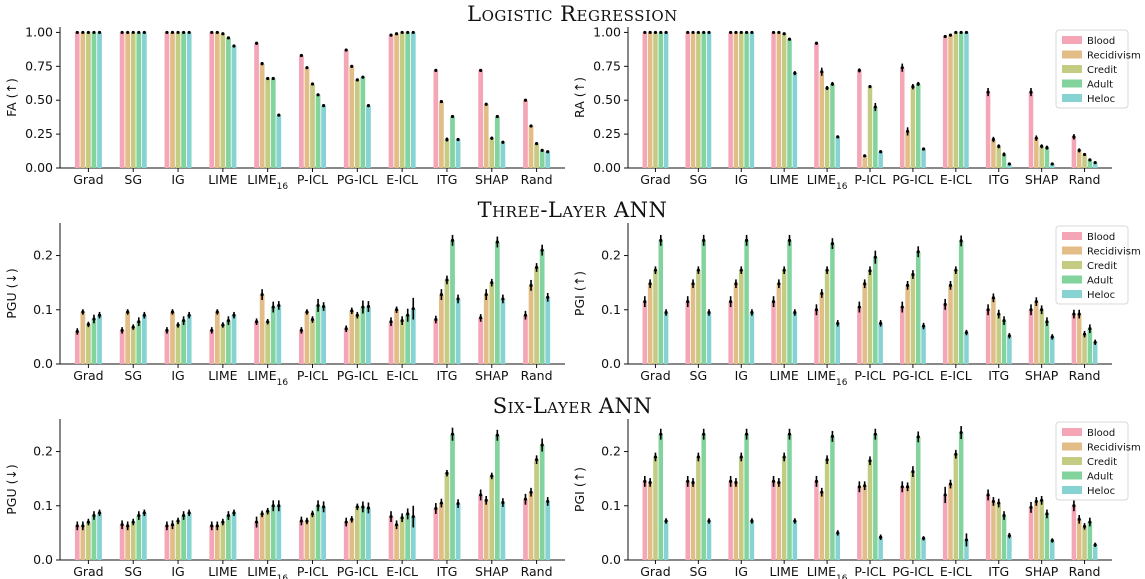 This screenshot has height=579, width=1145. Describe the element at coordinates (43, 363) in the screenshot. I see `y-tick-label: 0.0` at that location.